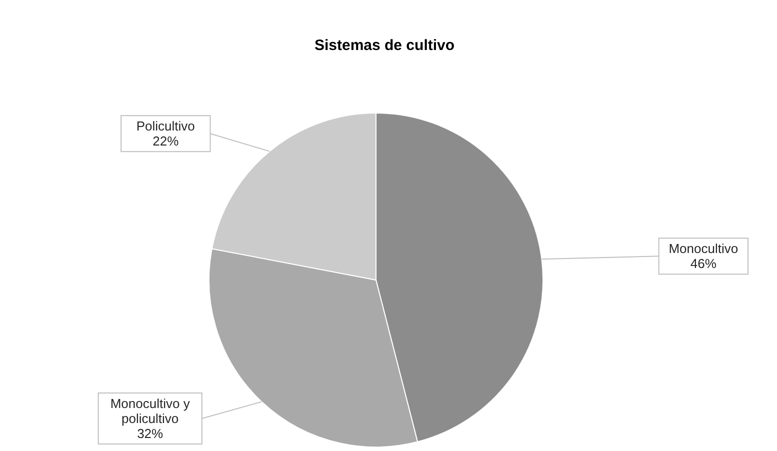  I want to click on data-label: 32%, so click(150, 434).